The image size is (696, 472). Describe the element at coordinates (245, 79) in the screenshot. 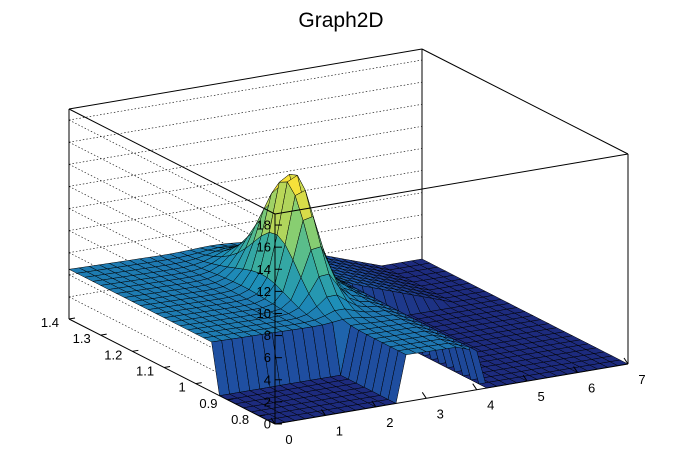

I see `box-edge-top-back` at that location.